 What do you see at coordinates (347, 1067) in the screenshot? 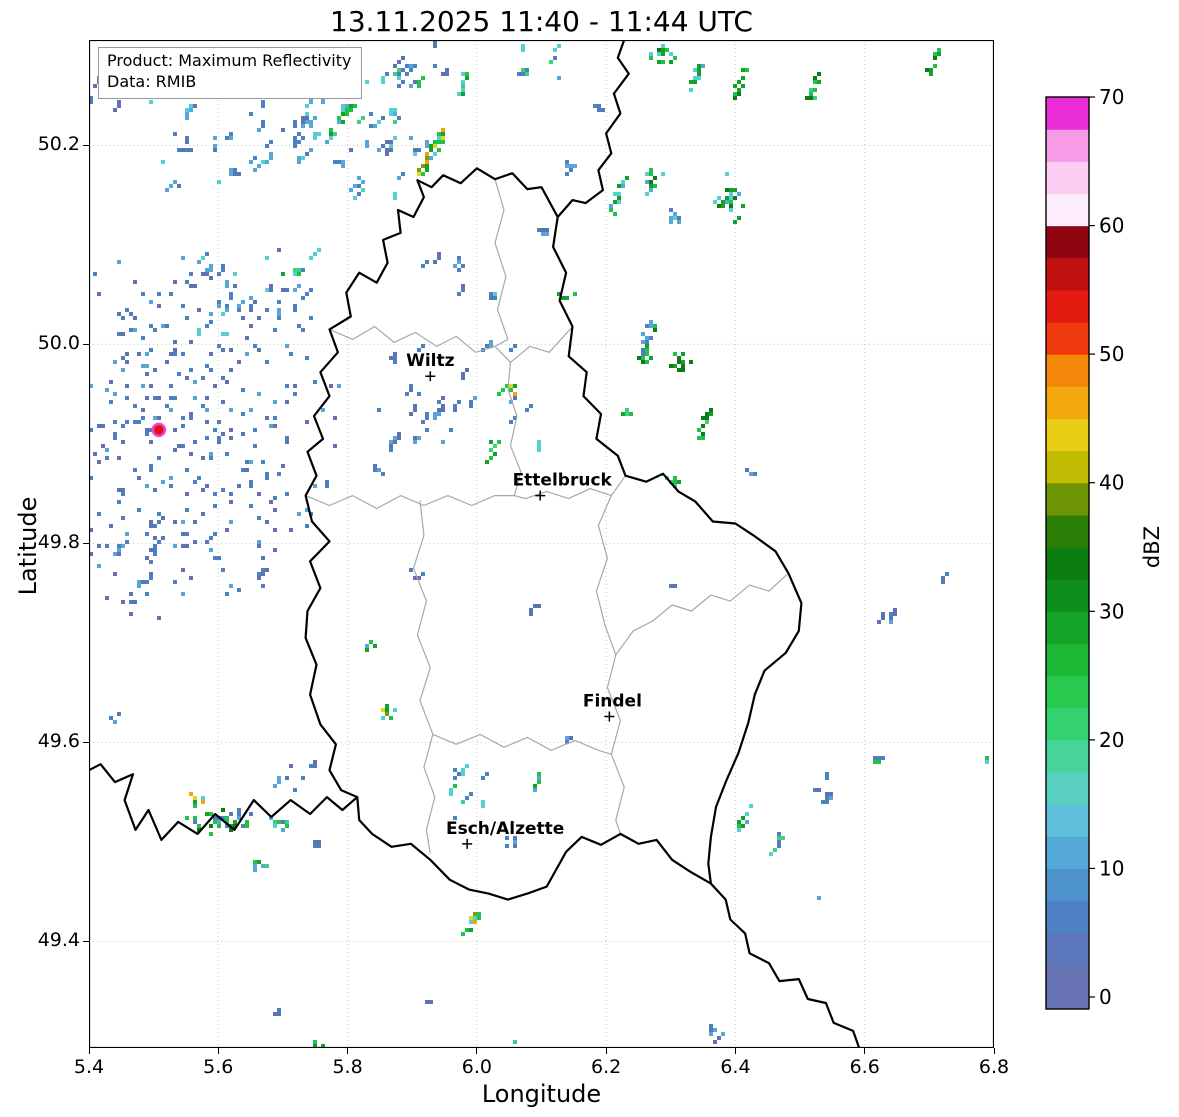
I see `x-tick-label: 5.8` at bounding box center [347, 1067].